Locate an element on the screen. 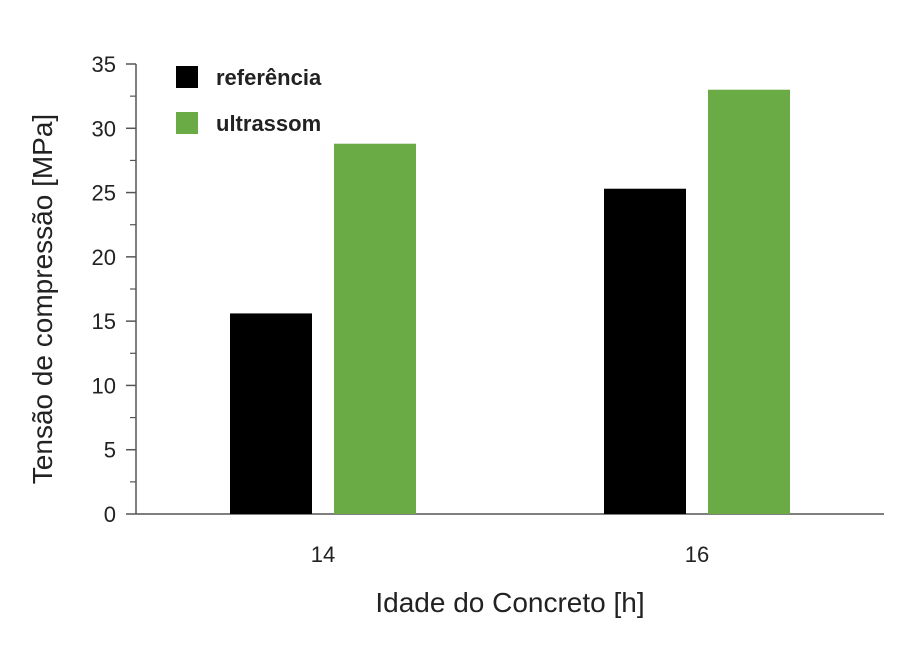  x-axis-title: Idade do Concreto [h] is located at coordinates (509, 602).